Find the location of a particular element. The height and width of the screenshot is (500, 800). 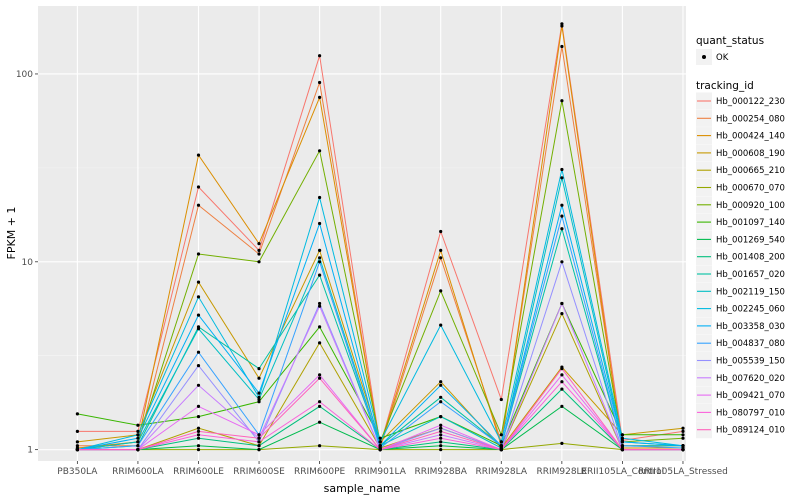

legend-label: Hb_003358_030 is located at coordinates (750, 327).